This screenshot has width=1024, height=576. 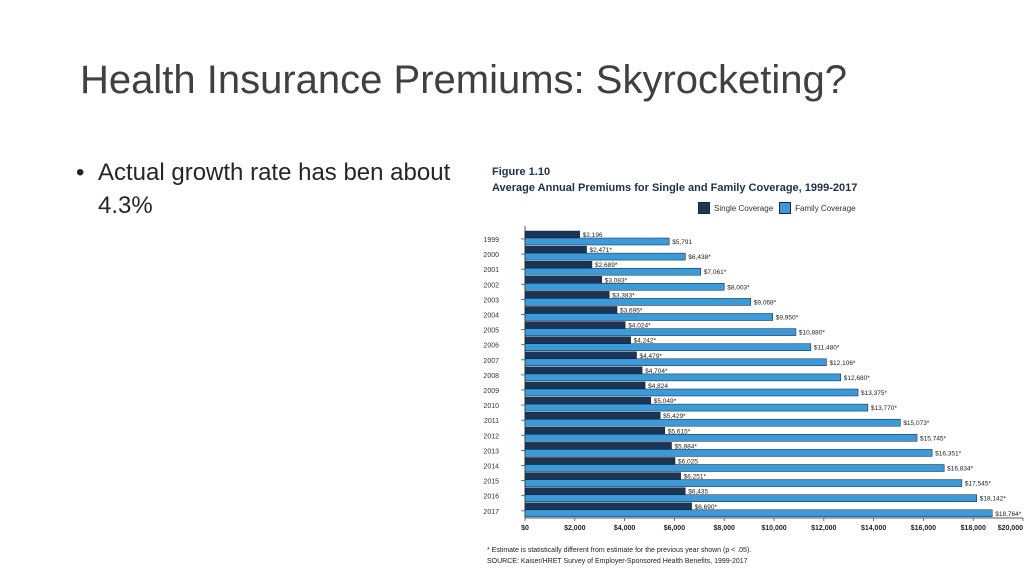 I want to click on data-label-family: $6,438*, so click(x=699, y=257).